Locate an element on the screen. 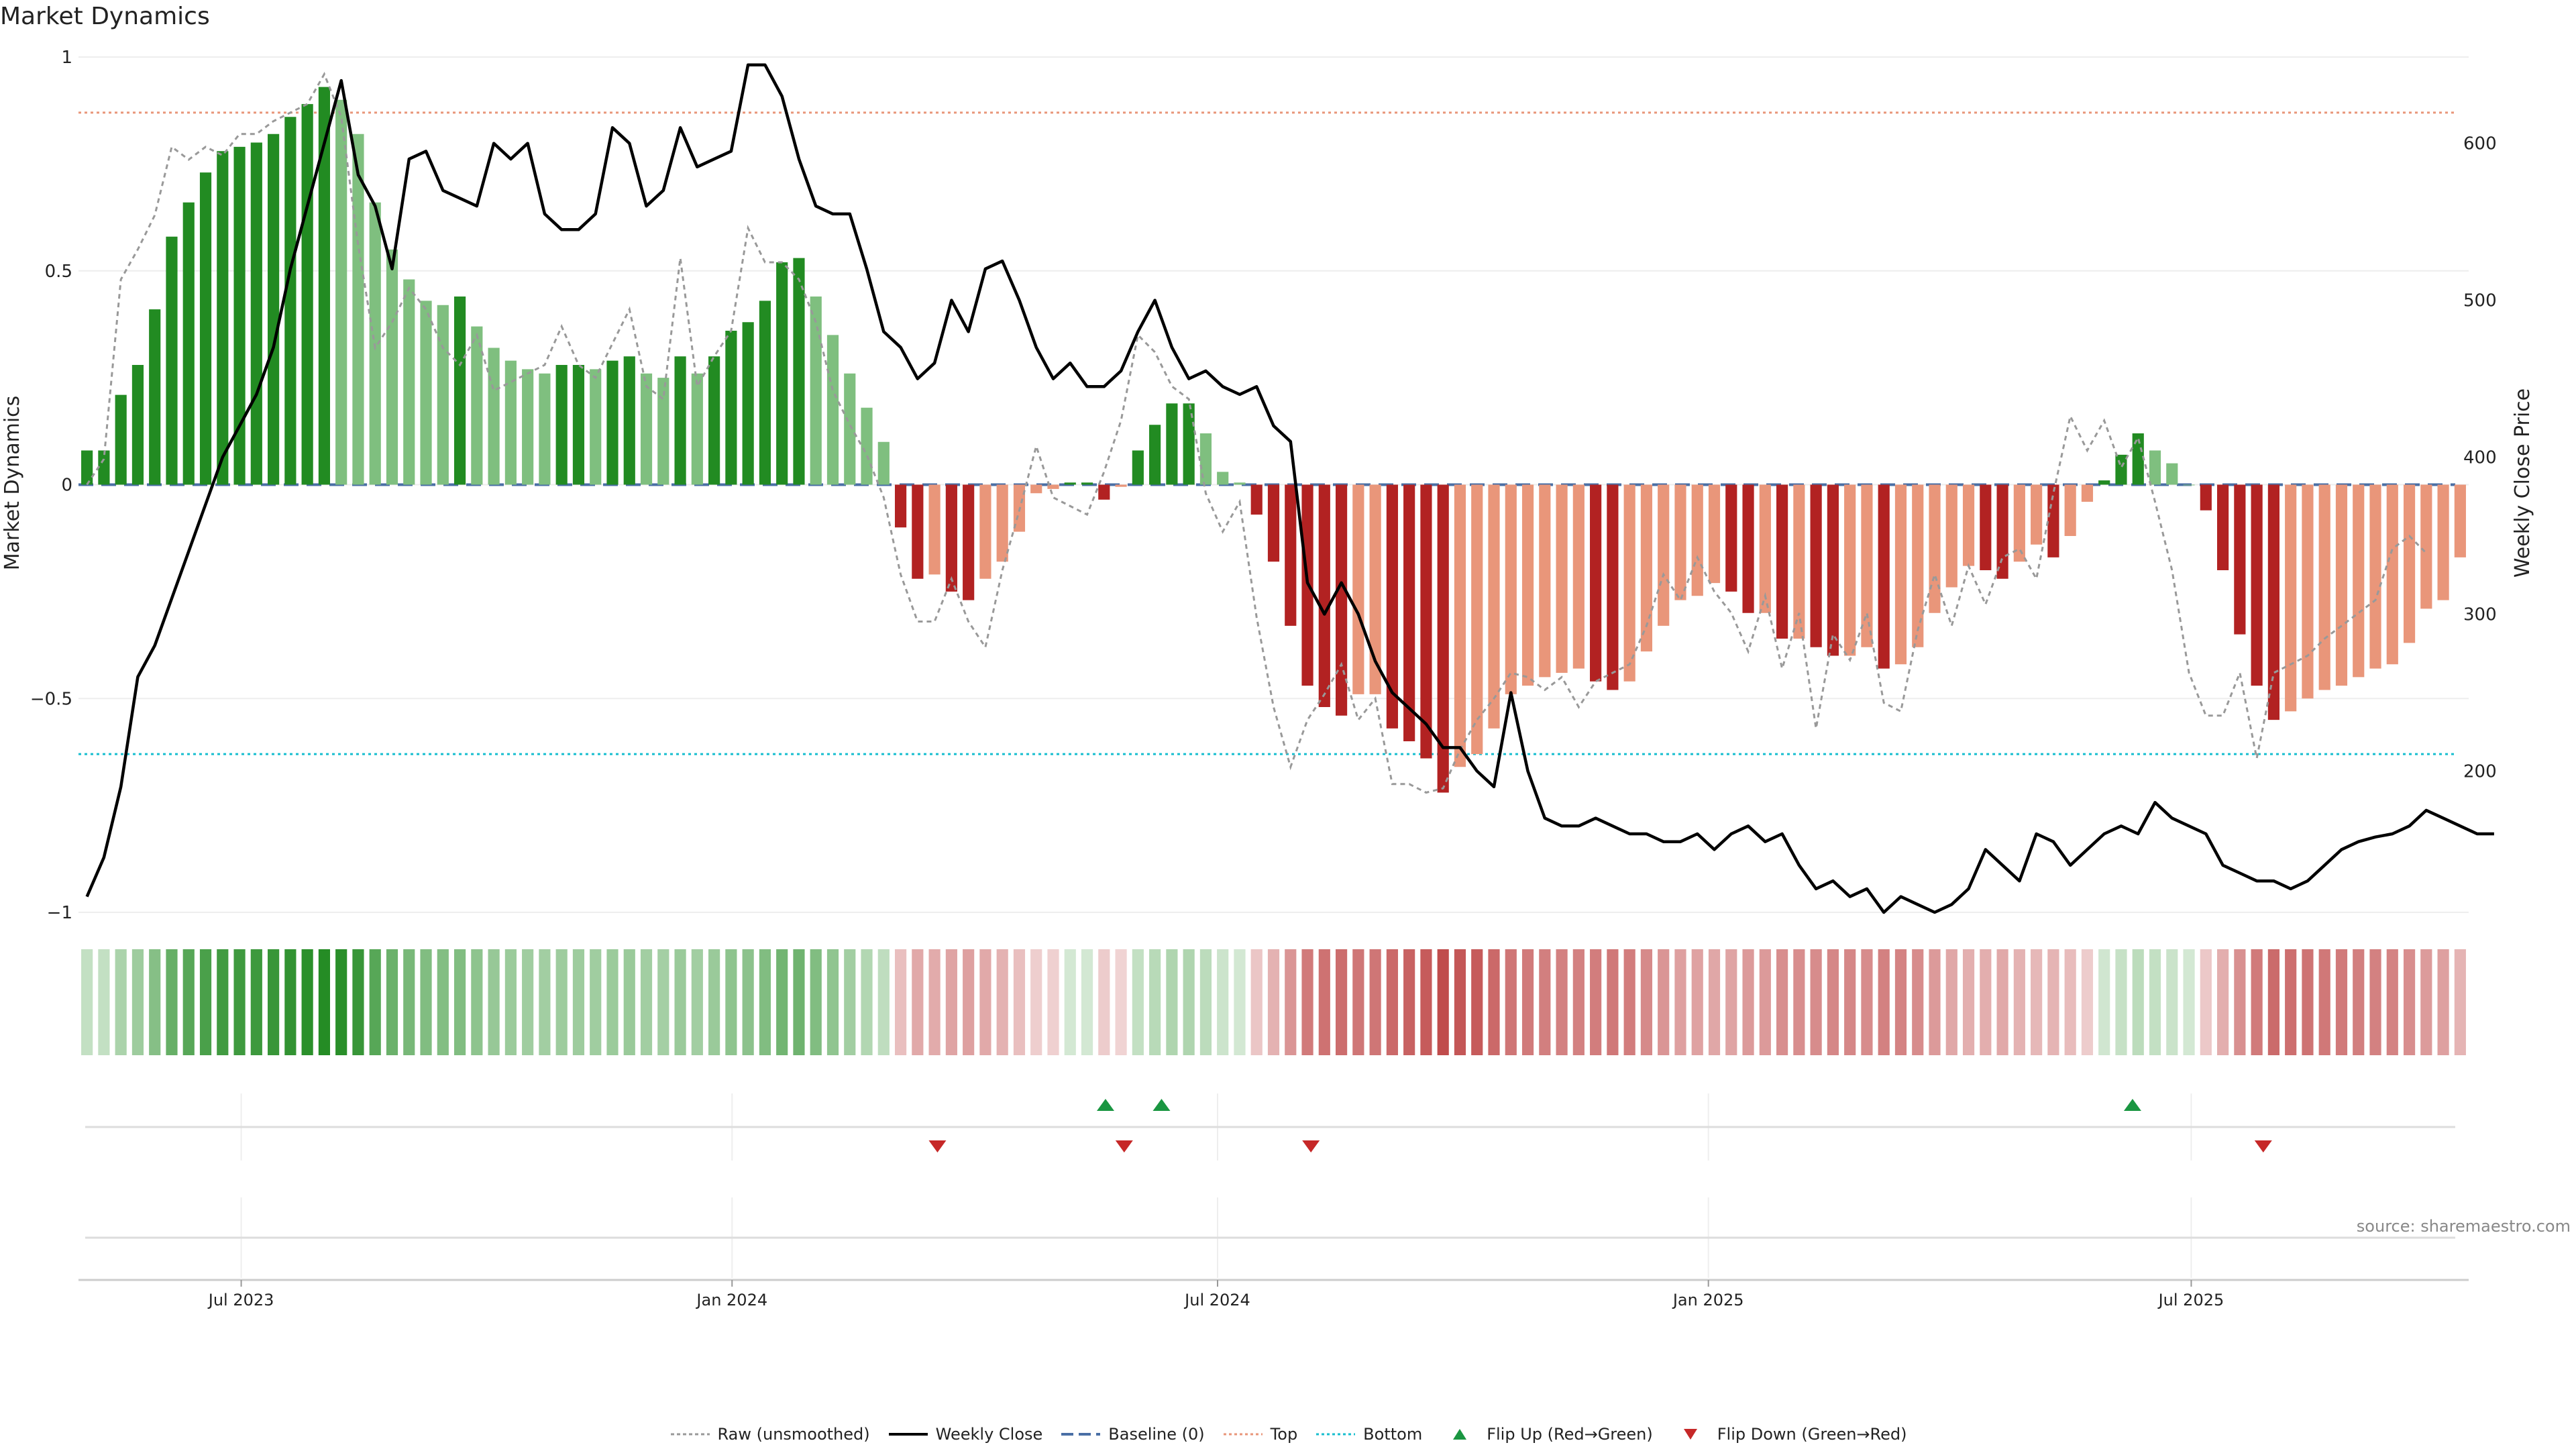 Image resolution: width=2576 pixels, height=1449 pixels. y-axis-label-left: Market Dynamics is located at coordinates (12, 483).